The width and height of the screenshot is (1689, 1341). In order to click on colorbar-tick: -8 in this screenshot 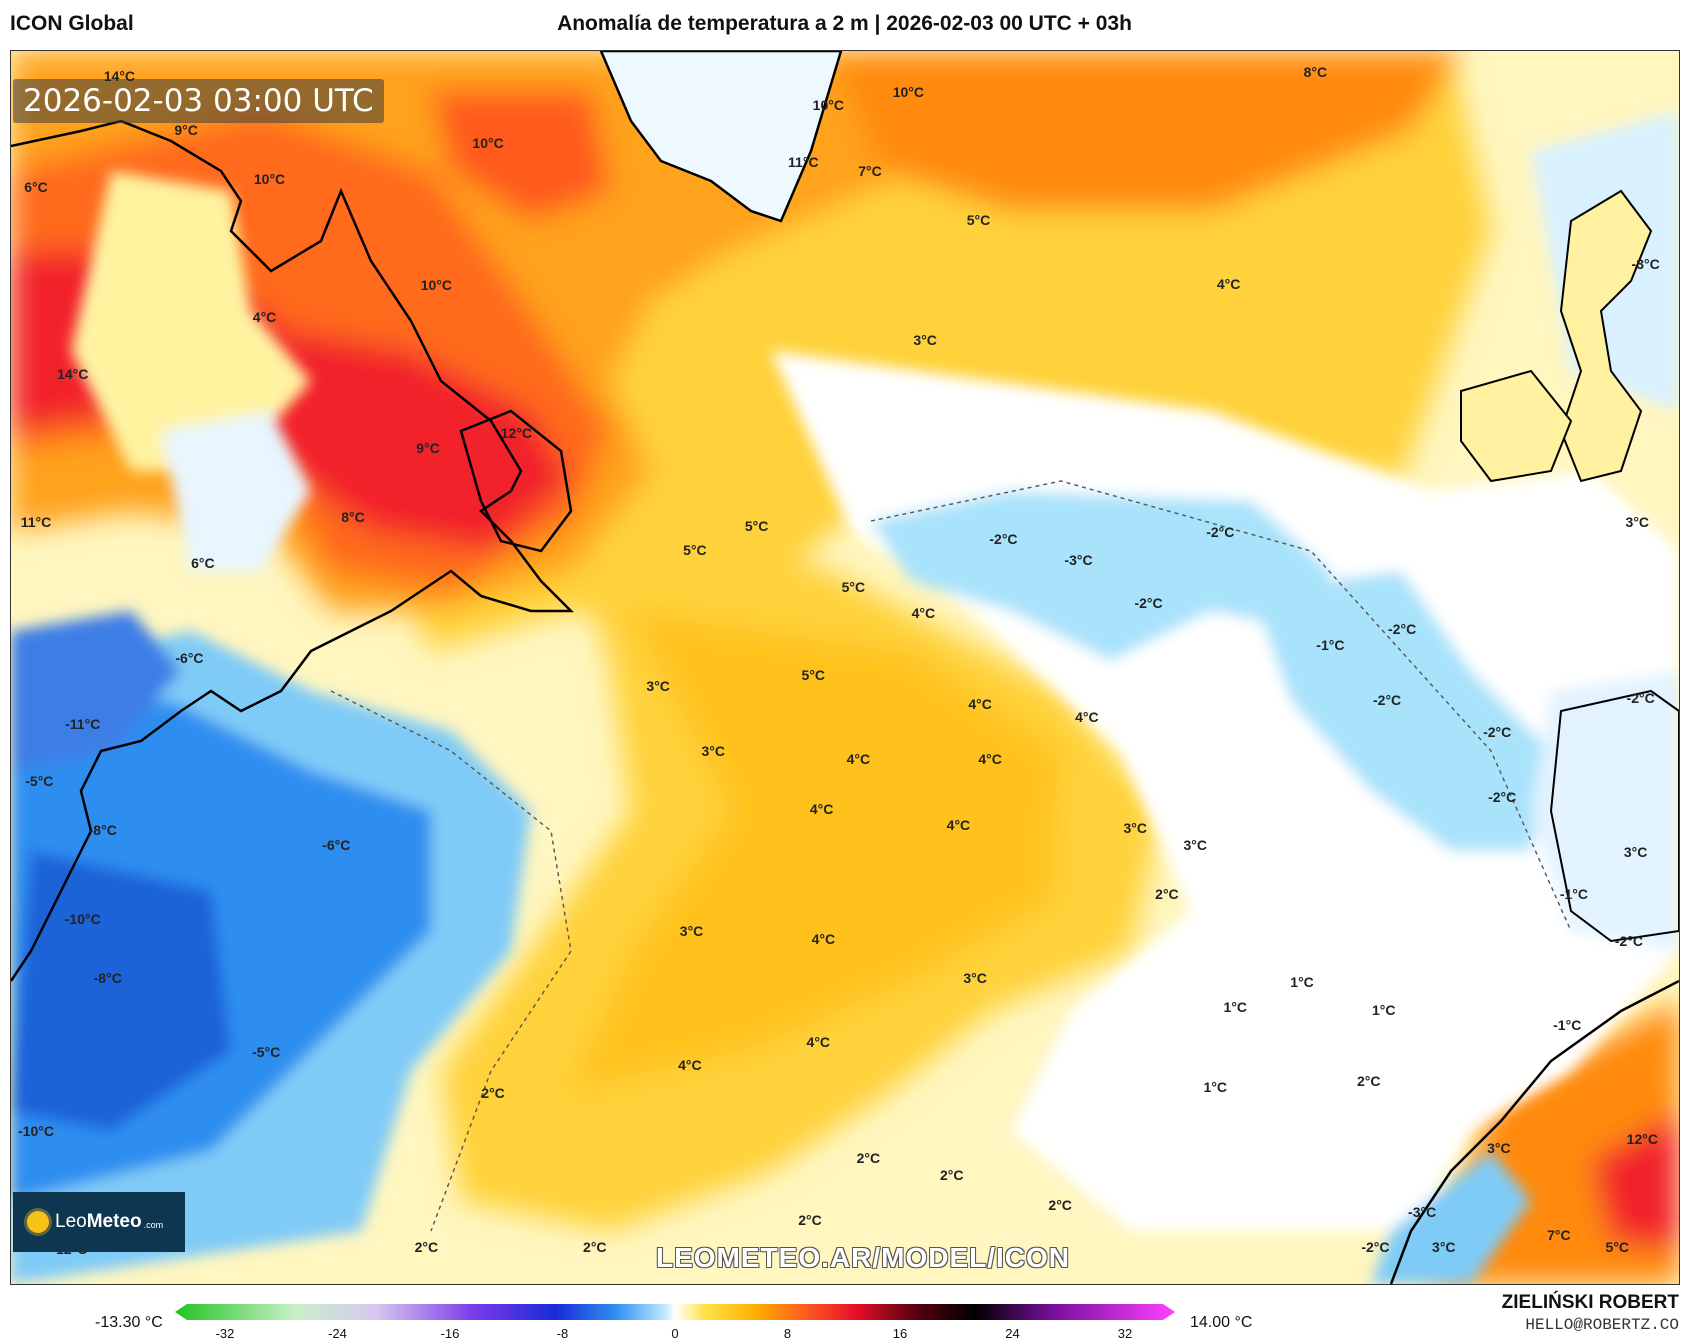, I will do `click(562, 1333)`.